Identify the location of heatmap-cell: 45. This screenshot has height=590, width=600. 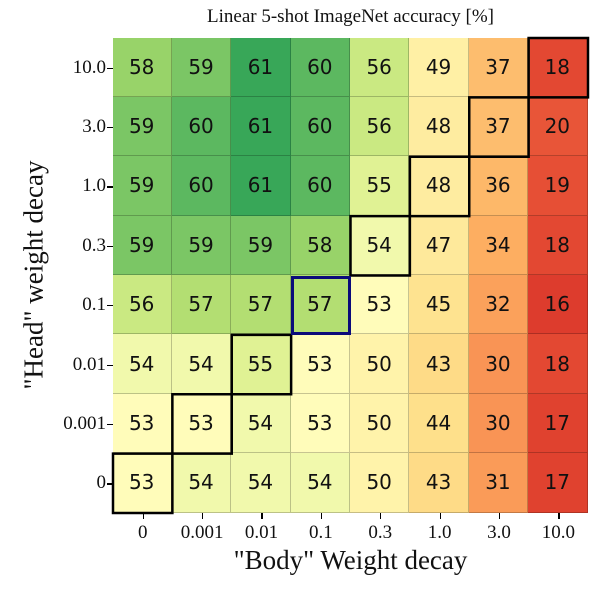
(439, 305).